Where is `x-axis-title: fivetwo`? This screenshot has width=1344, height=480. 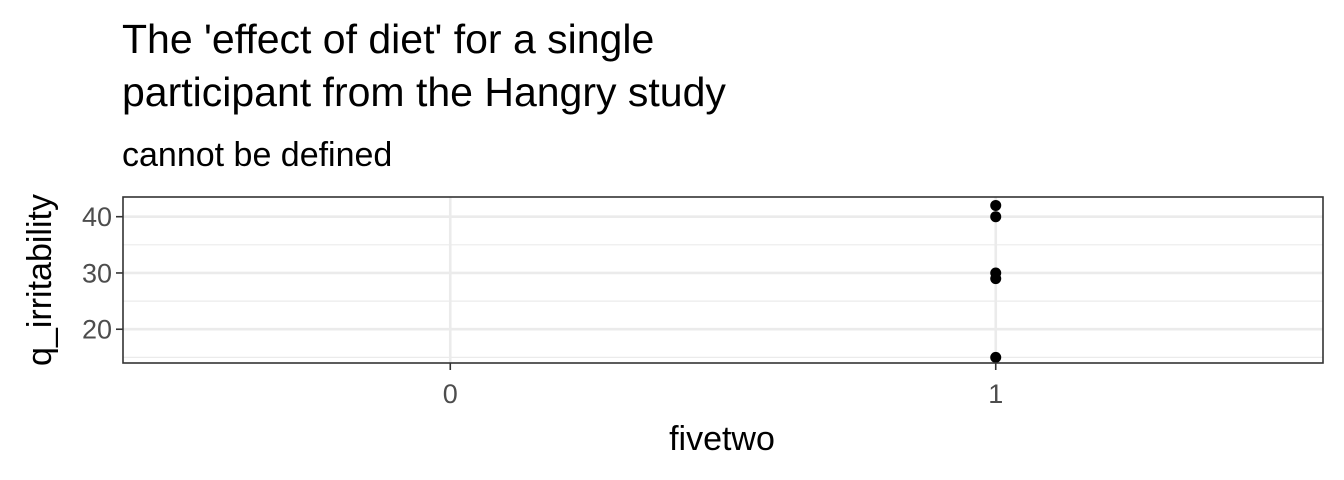
x-axis-title: fivetwo is located at coordinates (722, 439).